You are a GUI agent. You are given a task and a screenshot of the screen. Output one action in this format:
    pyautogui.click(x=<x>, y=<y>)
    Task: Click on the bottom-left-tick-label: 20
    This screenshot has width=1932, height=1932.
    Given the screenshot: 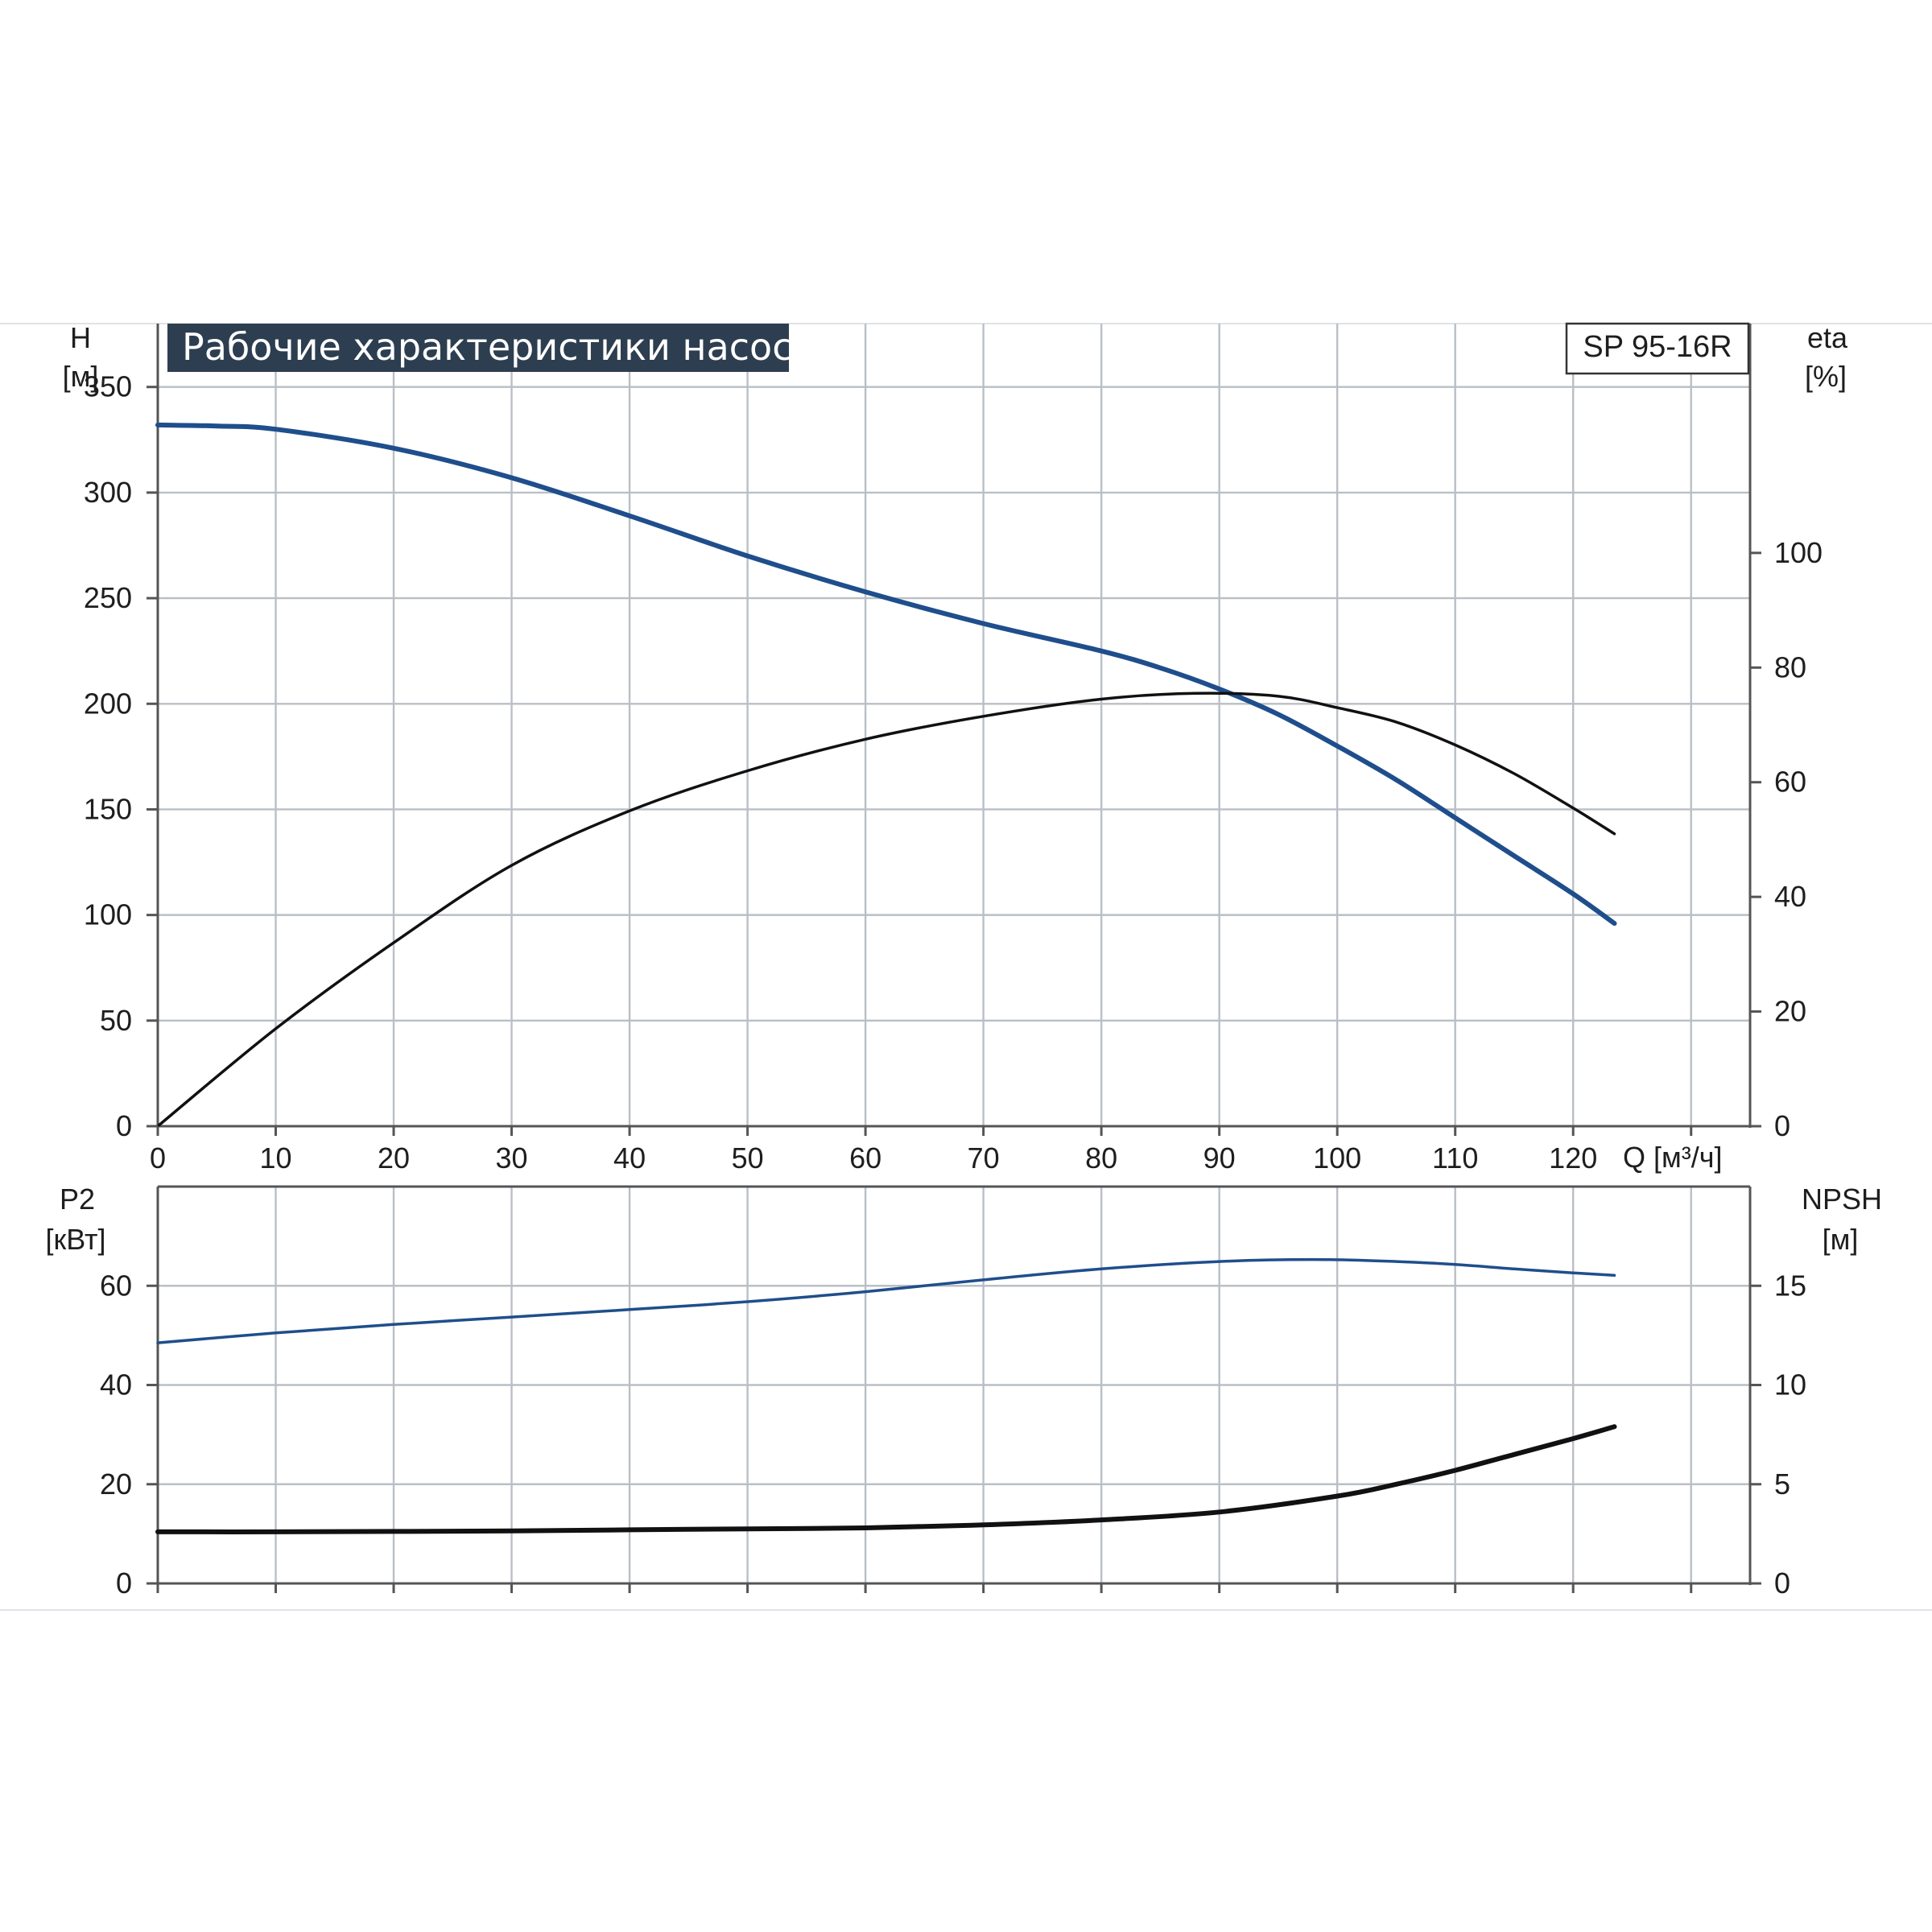 What is the action you would take?
    pyautogui.click(x=116, y=1484)
    